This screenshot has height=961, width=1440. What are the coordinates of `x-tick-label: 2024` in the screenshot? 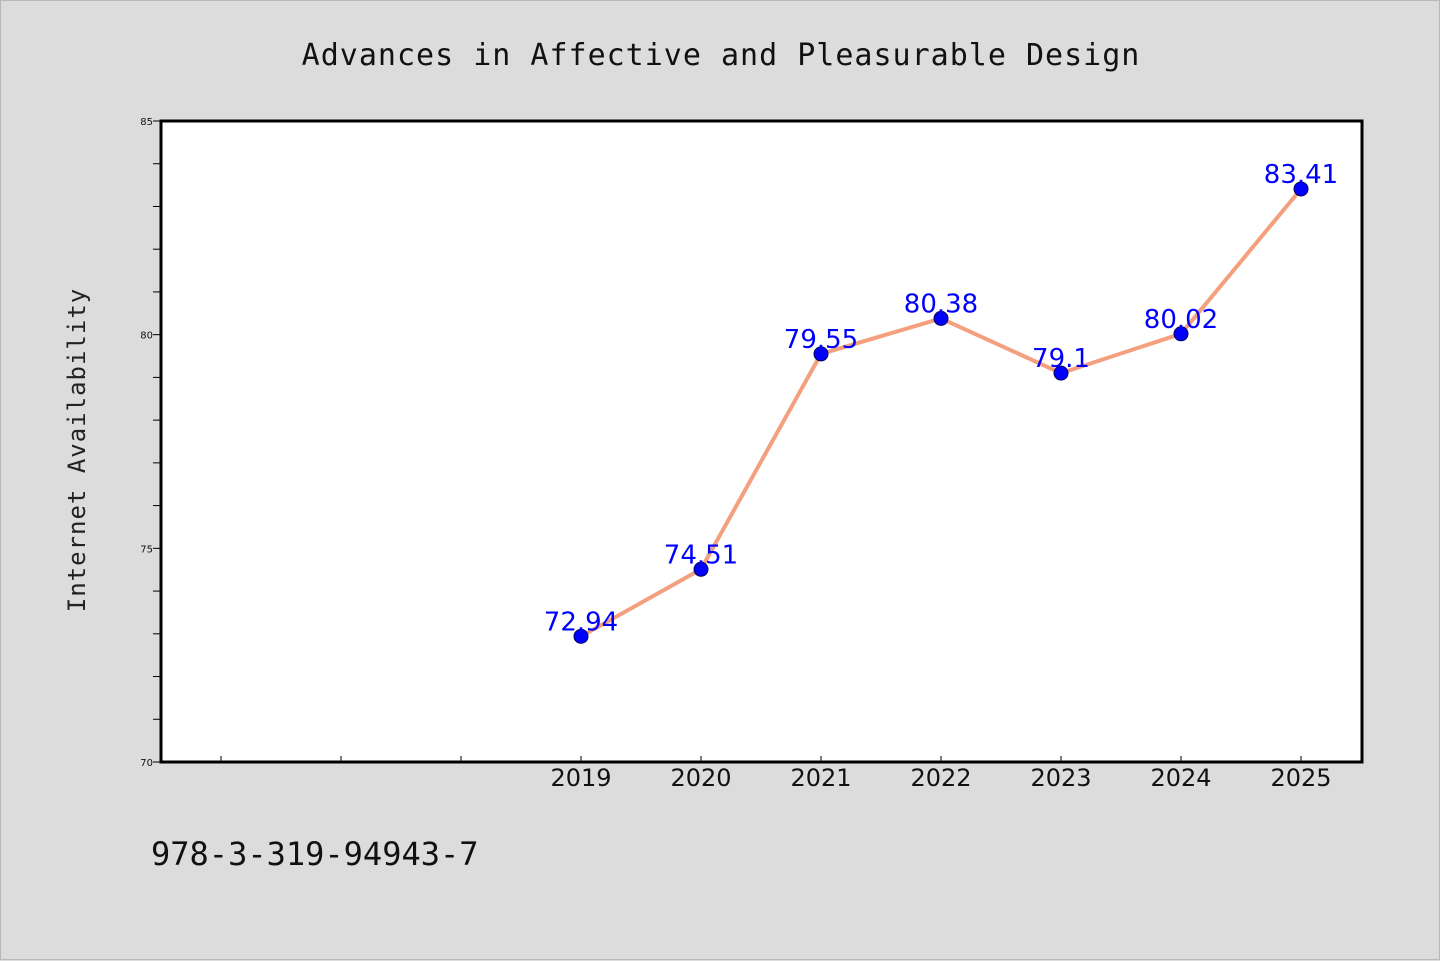 It's located at (1180, 778).